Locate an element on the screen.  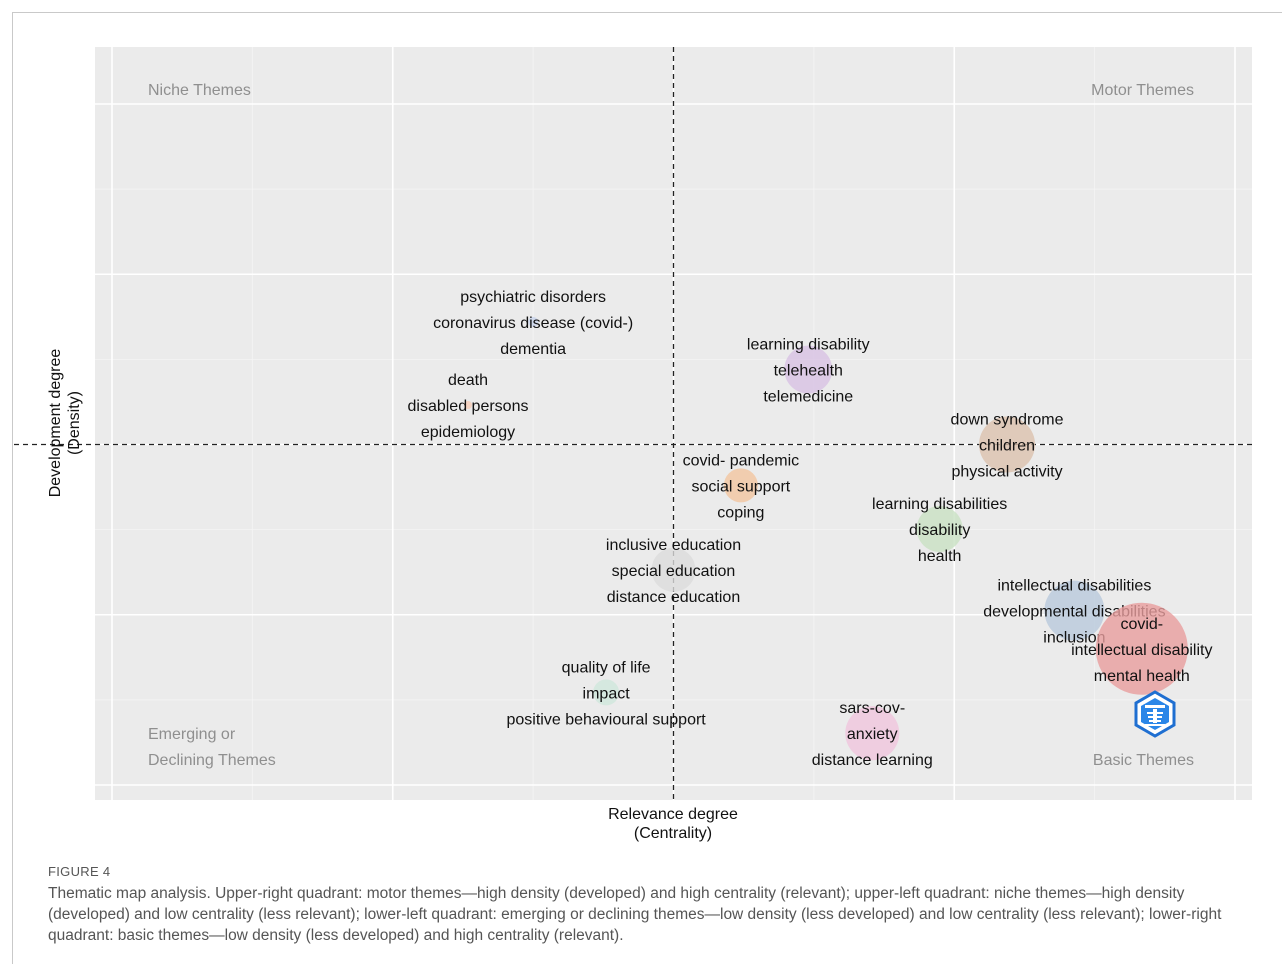
figure-label: FIGURE 4 is located at coordinates (79, 871).